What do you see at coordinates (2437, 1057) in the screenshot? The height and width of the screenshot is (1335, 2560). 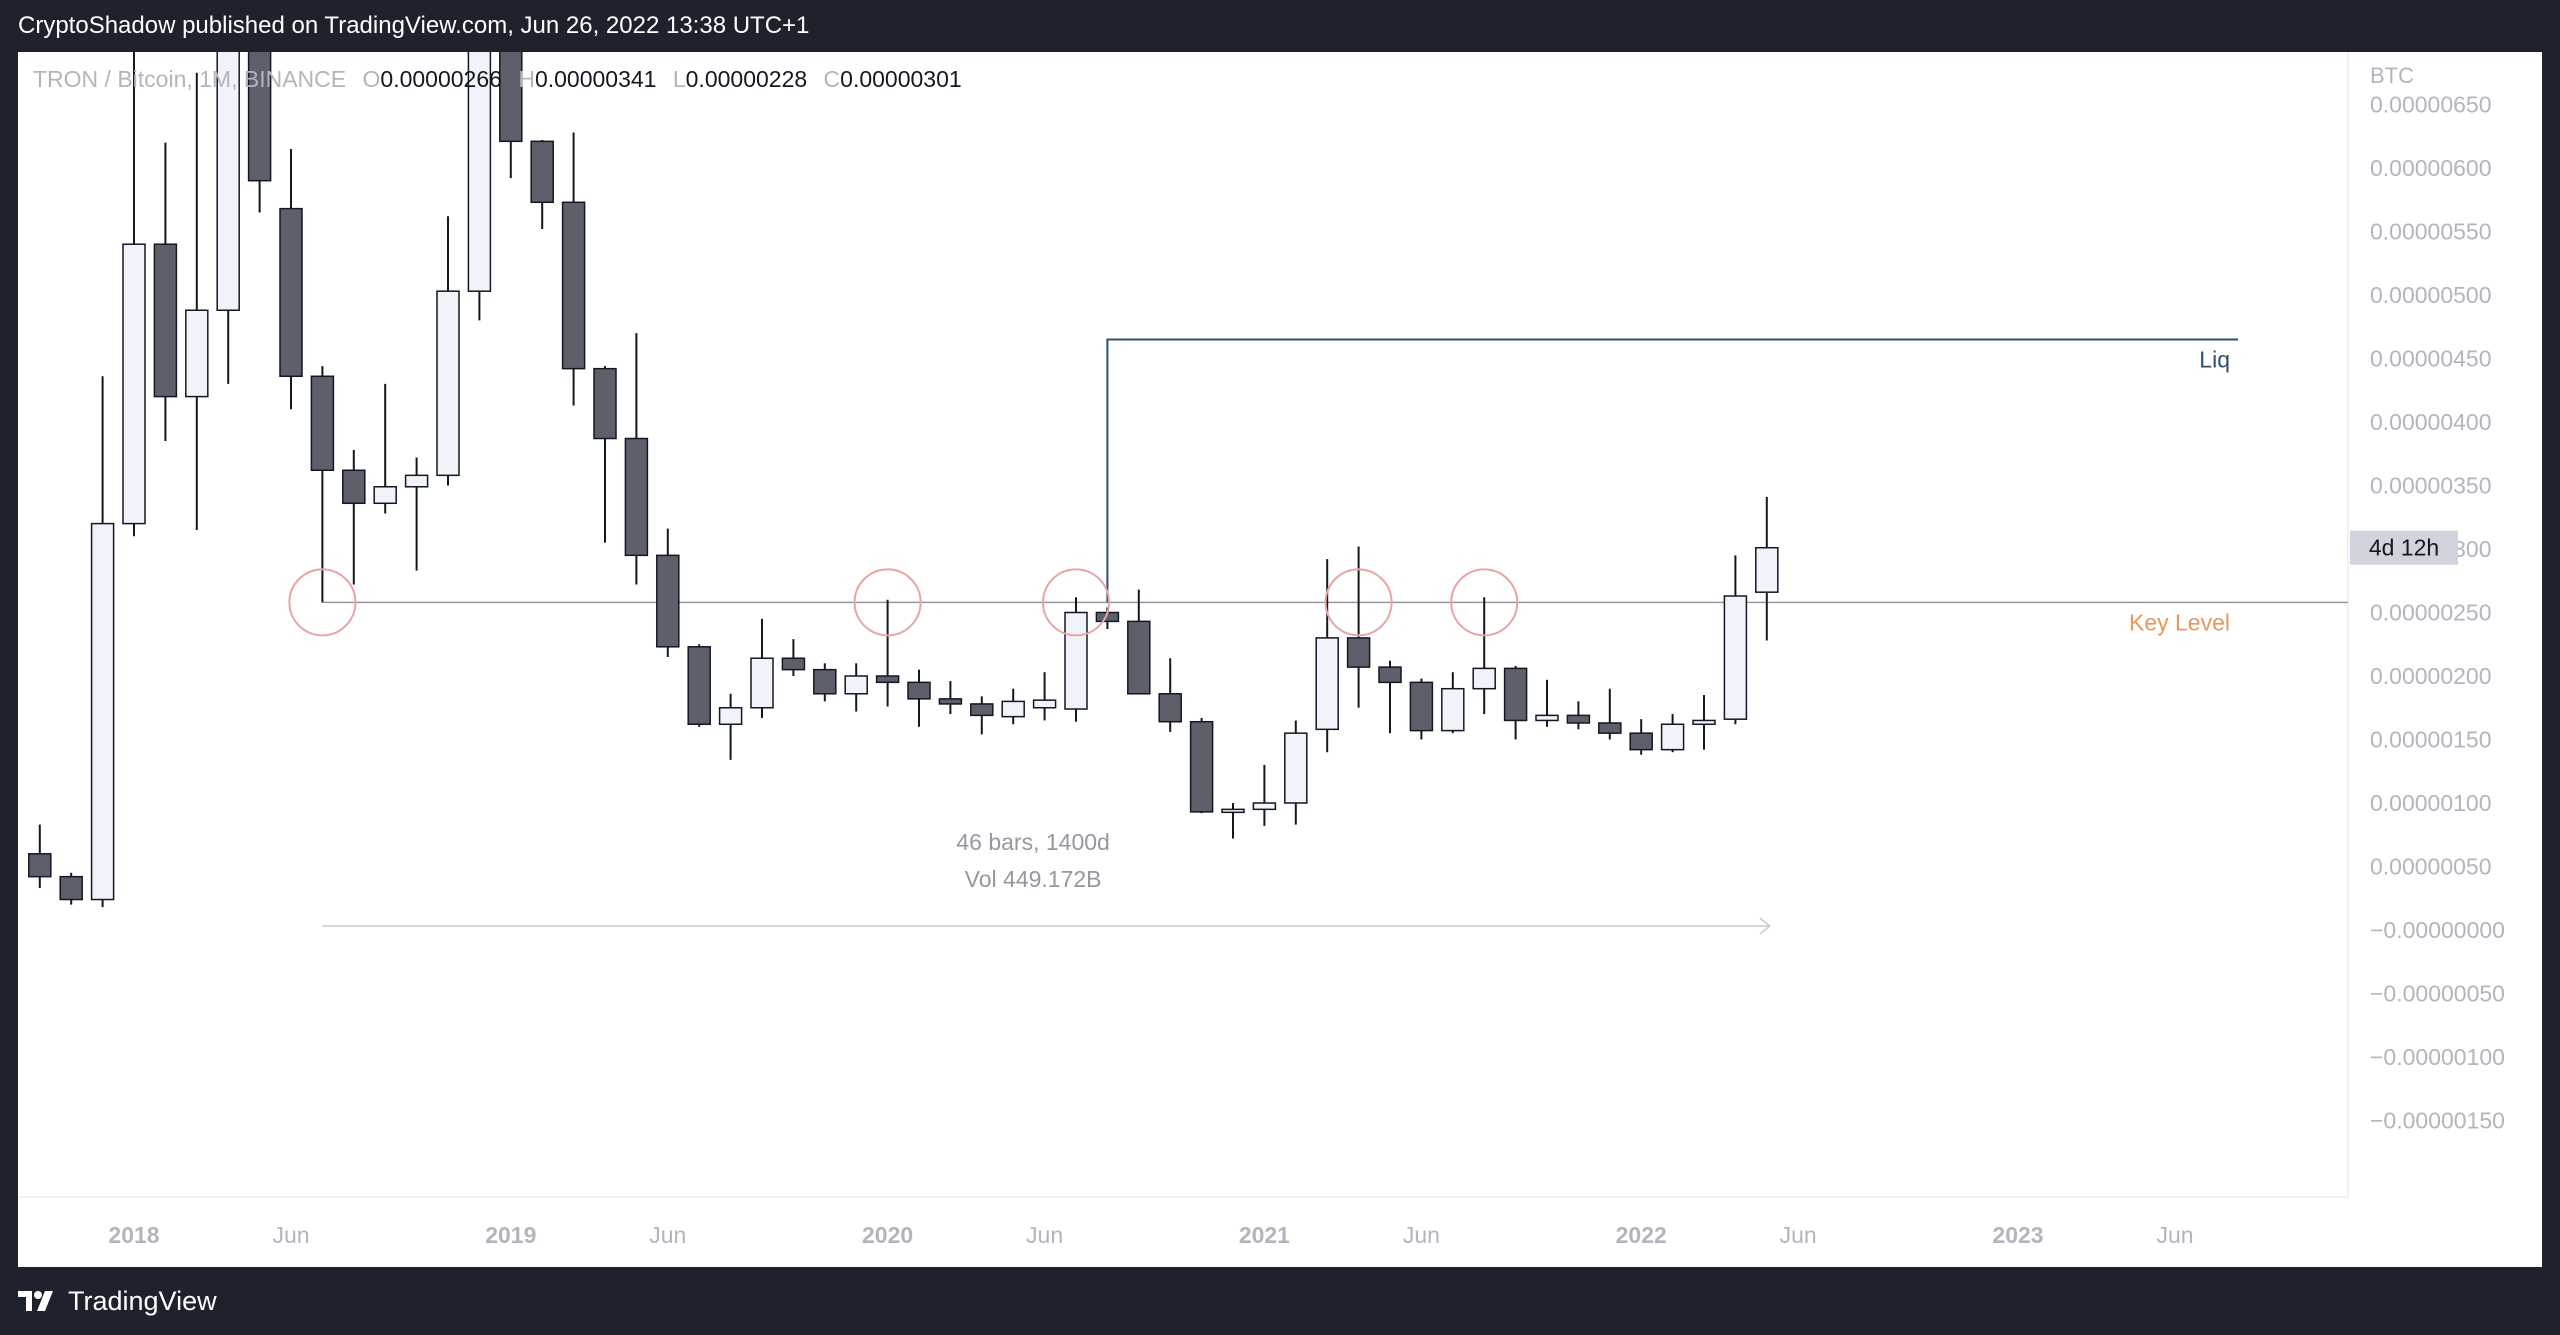 I see `price-tick-label: −0.00000100` at bounding box center [2437, 1057].